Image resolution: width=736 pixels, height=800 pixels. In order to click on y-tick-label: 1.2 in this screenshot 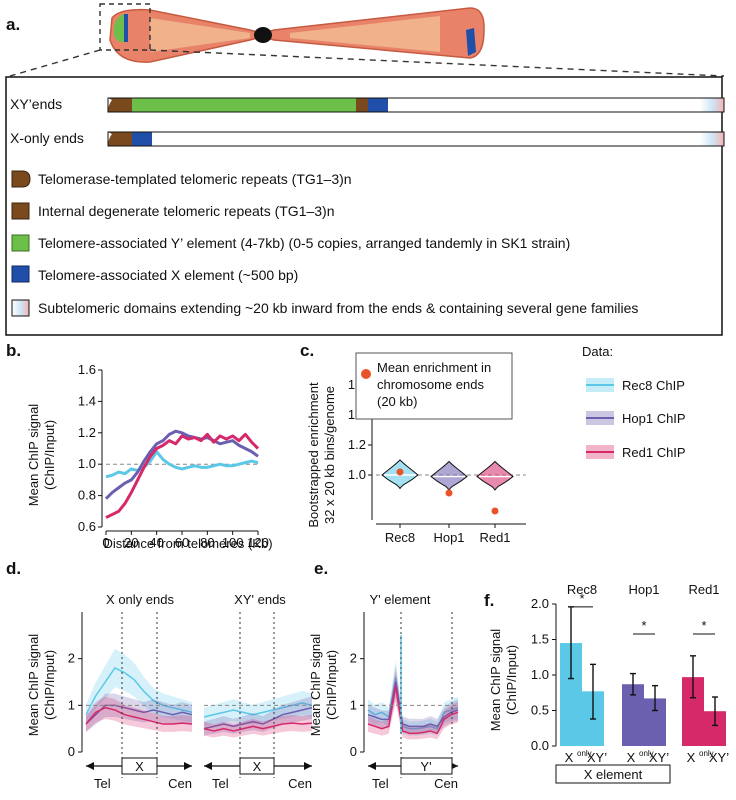, I will do `click(87, 432)`.